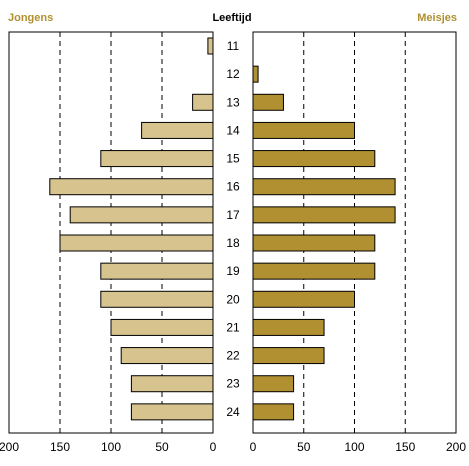 Image resolution: width=469 pixels, height=466 pixels. Describe the element at coordinates (405, 447) in the screenshot. I see `tick-label-right: 150` at that location.